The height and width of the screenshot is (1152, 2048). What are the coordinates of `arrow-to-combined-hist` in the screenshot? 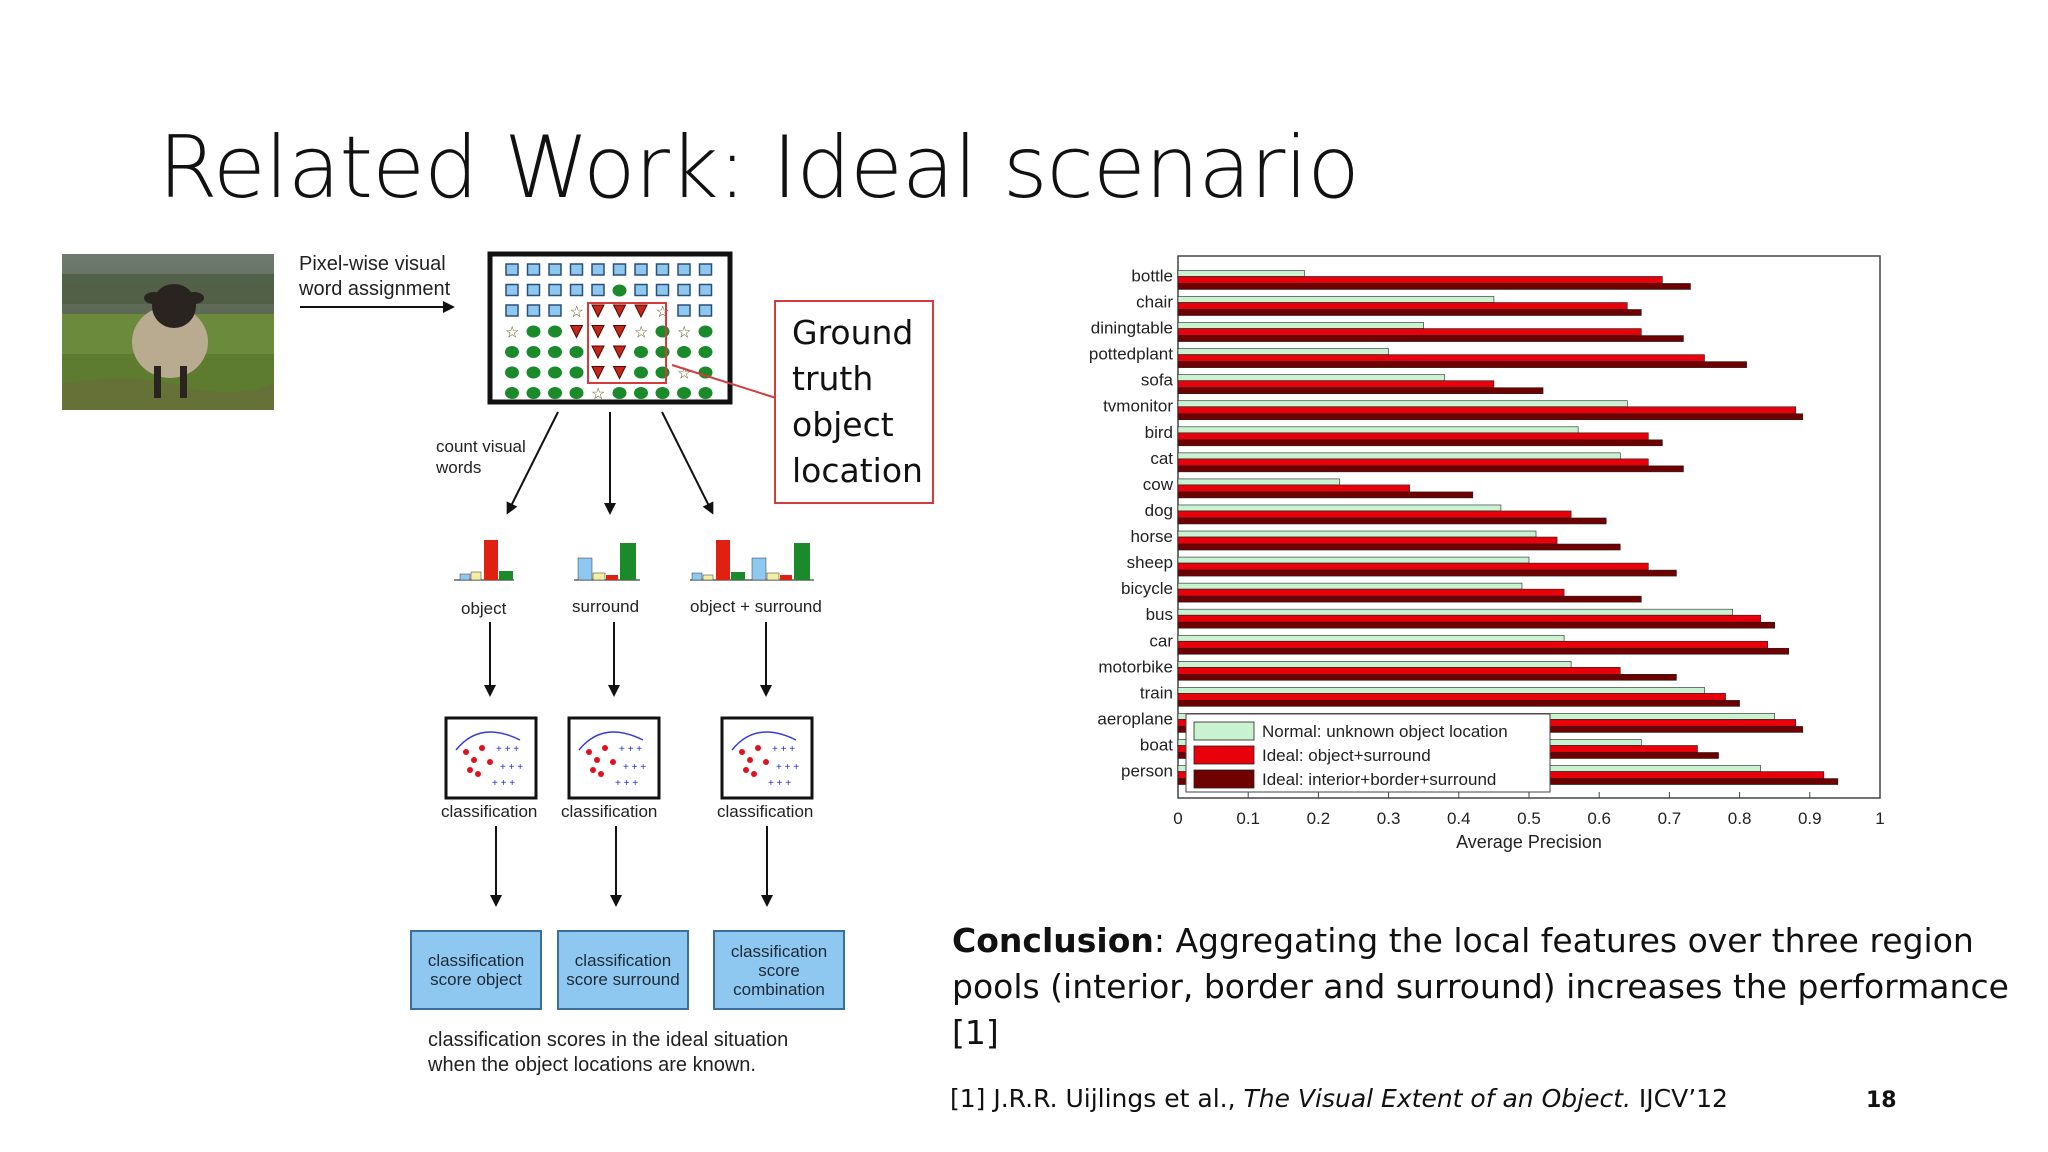 It's located at (687, 463).